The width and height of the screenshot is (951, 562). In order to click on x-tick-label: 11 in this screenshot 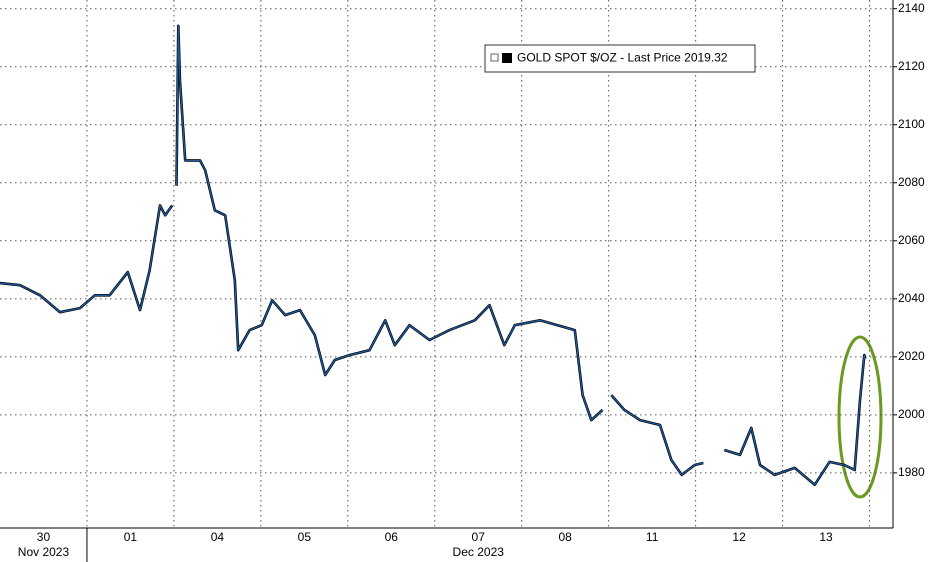, I will do `click(652, 537)`.